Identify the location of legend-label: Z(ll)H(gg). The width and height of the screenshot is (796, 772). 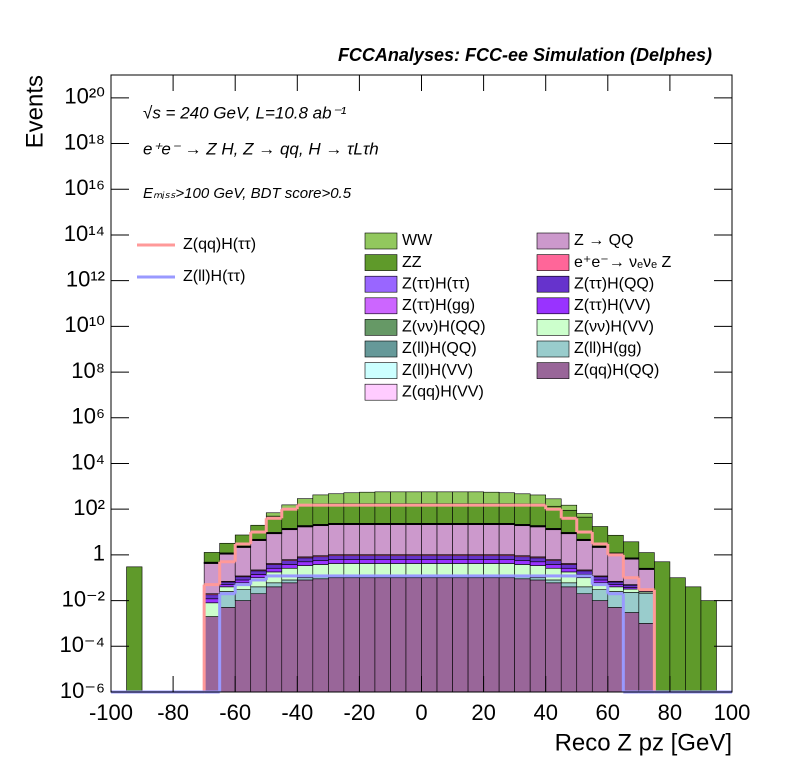
(608, 348).